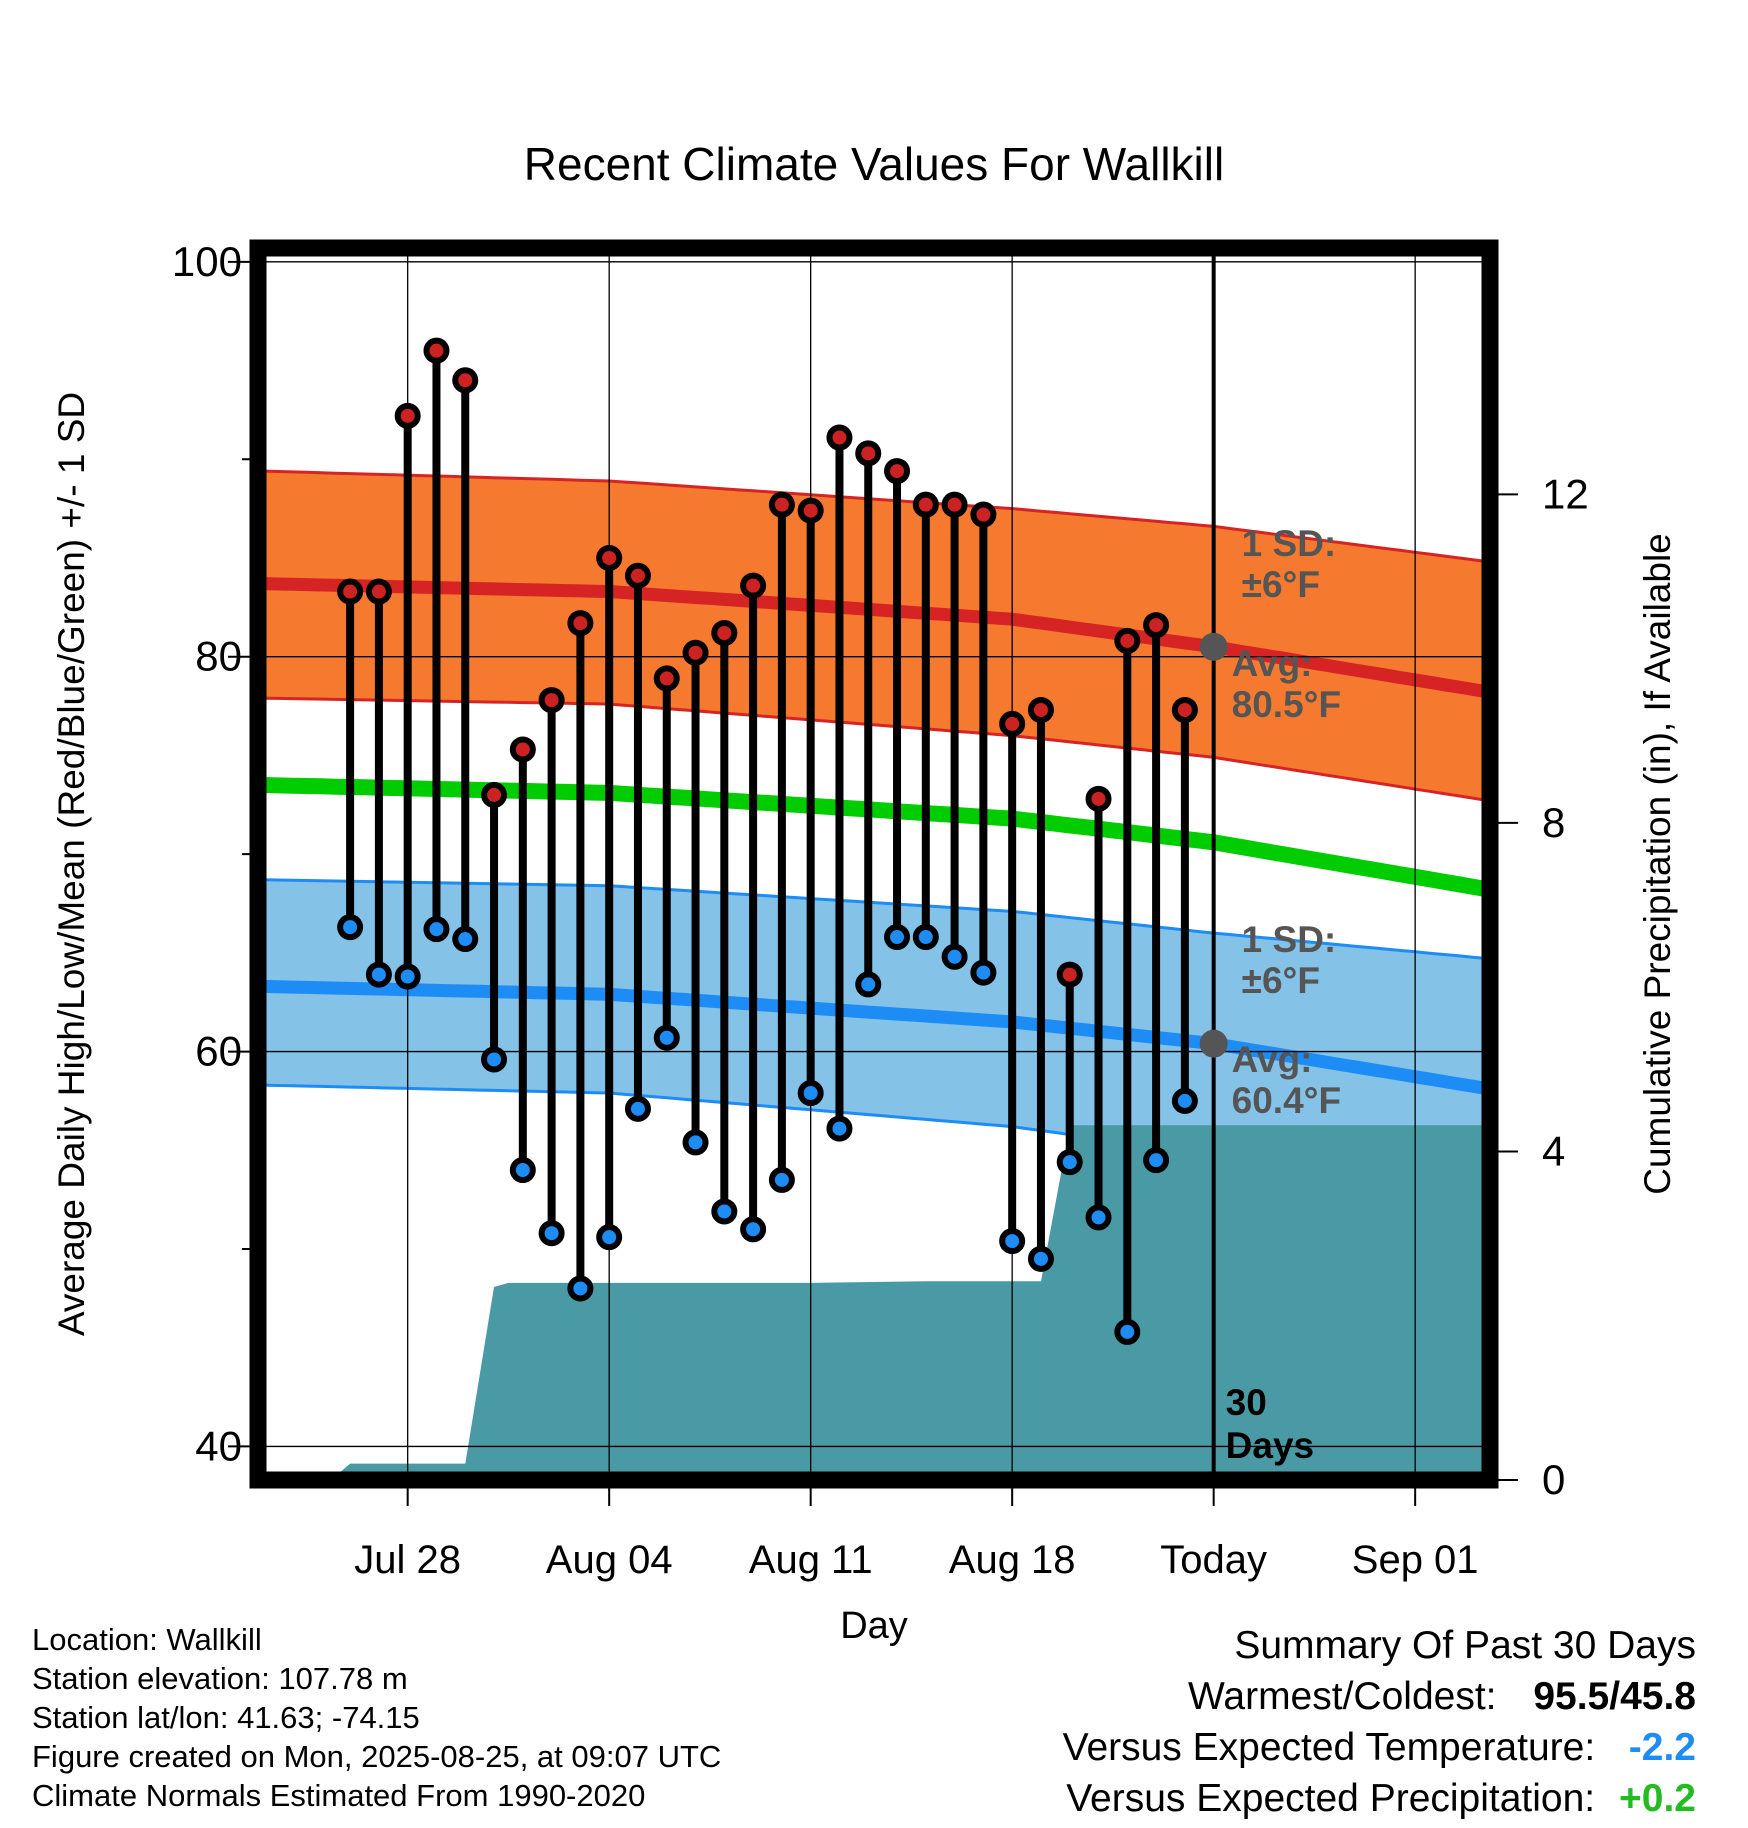  Describe the element at coordinates (1465, 1645) in the screenshot. I see `summary-heading: Summary Of Past 30 Days` at that location.